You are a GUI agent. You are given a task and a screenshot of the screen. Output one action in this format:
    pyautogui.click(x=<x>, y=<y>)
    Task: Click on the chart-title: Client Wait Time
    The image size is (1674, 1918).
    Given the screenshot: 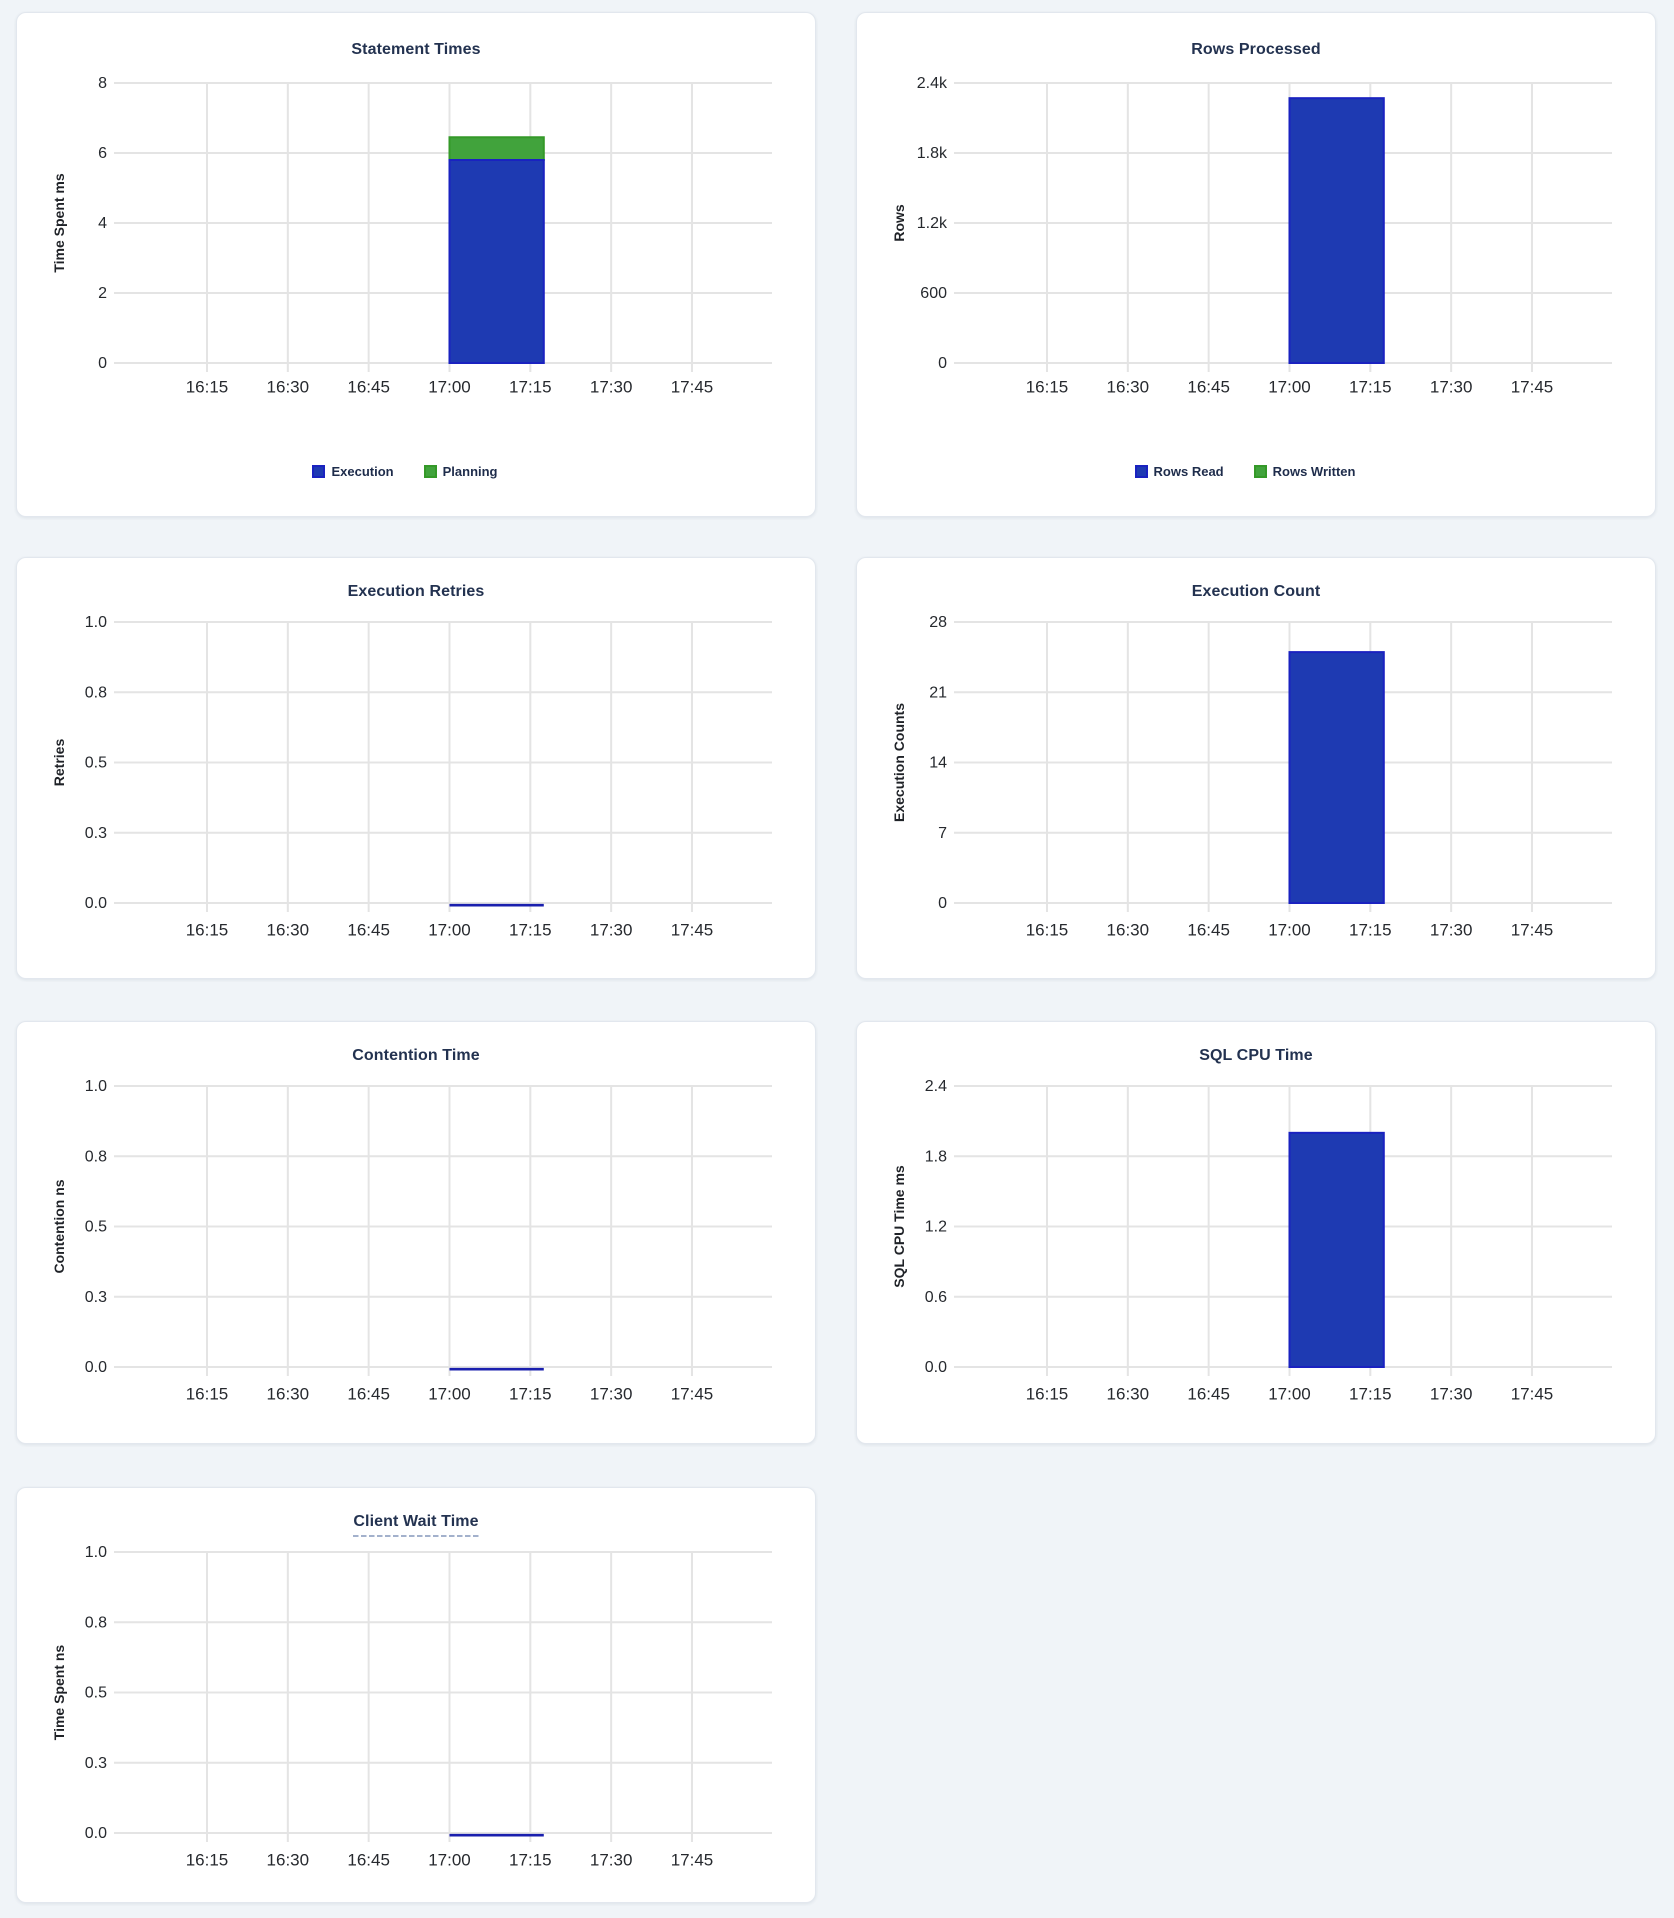 What is the action you would take?
    pyautogui.click(x=415, y=1524)
    